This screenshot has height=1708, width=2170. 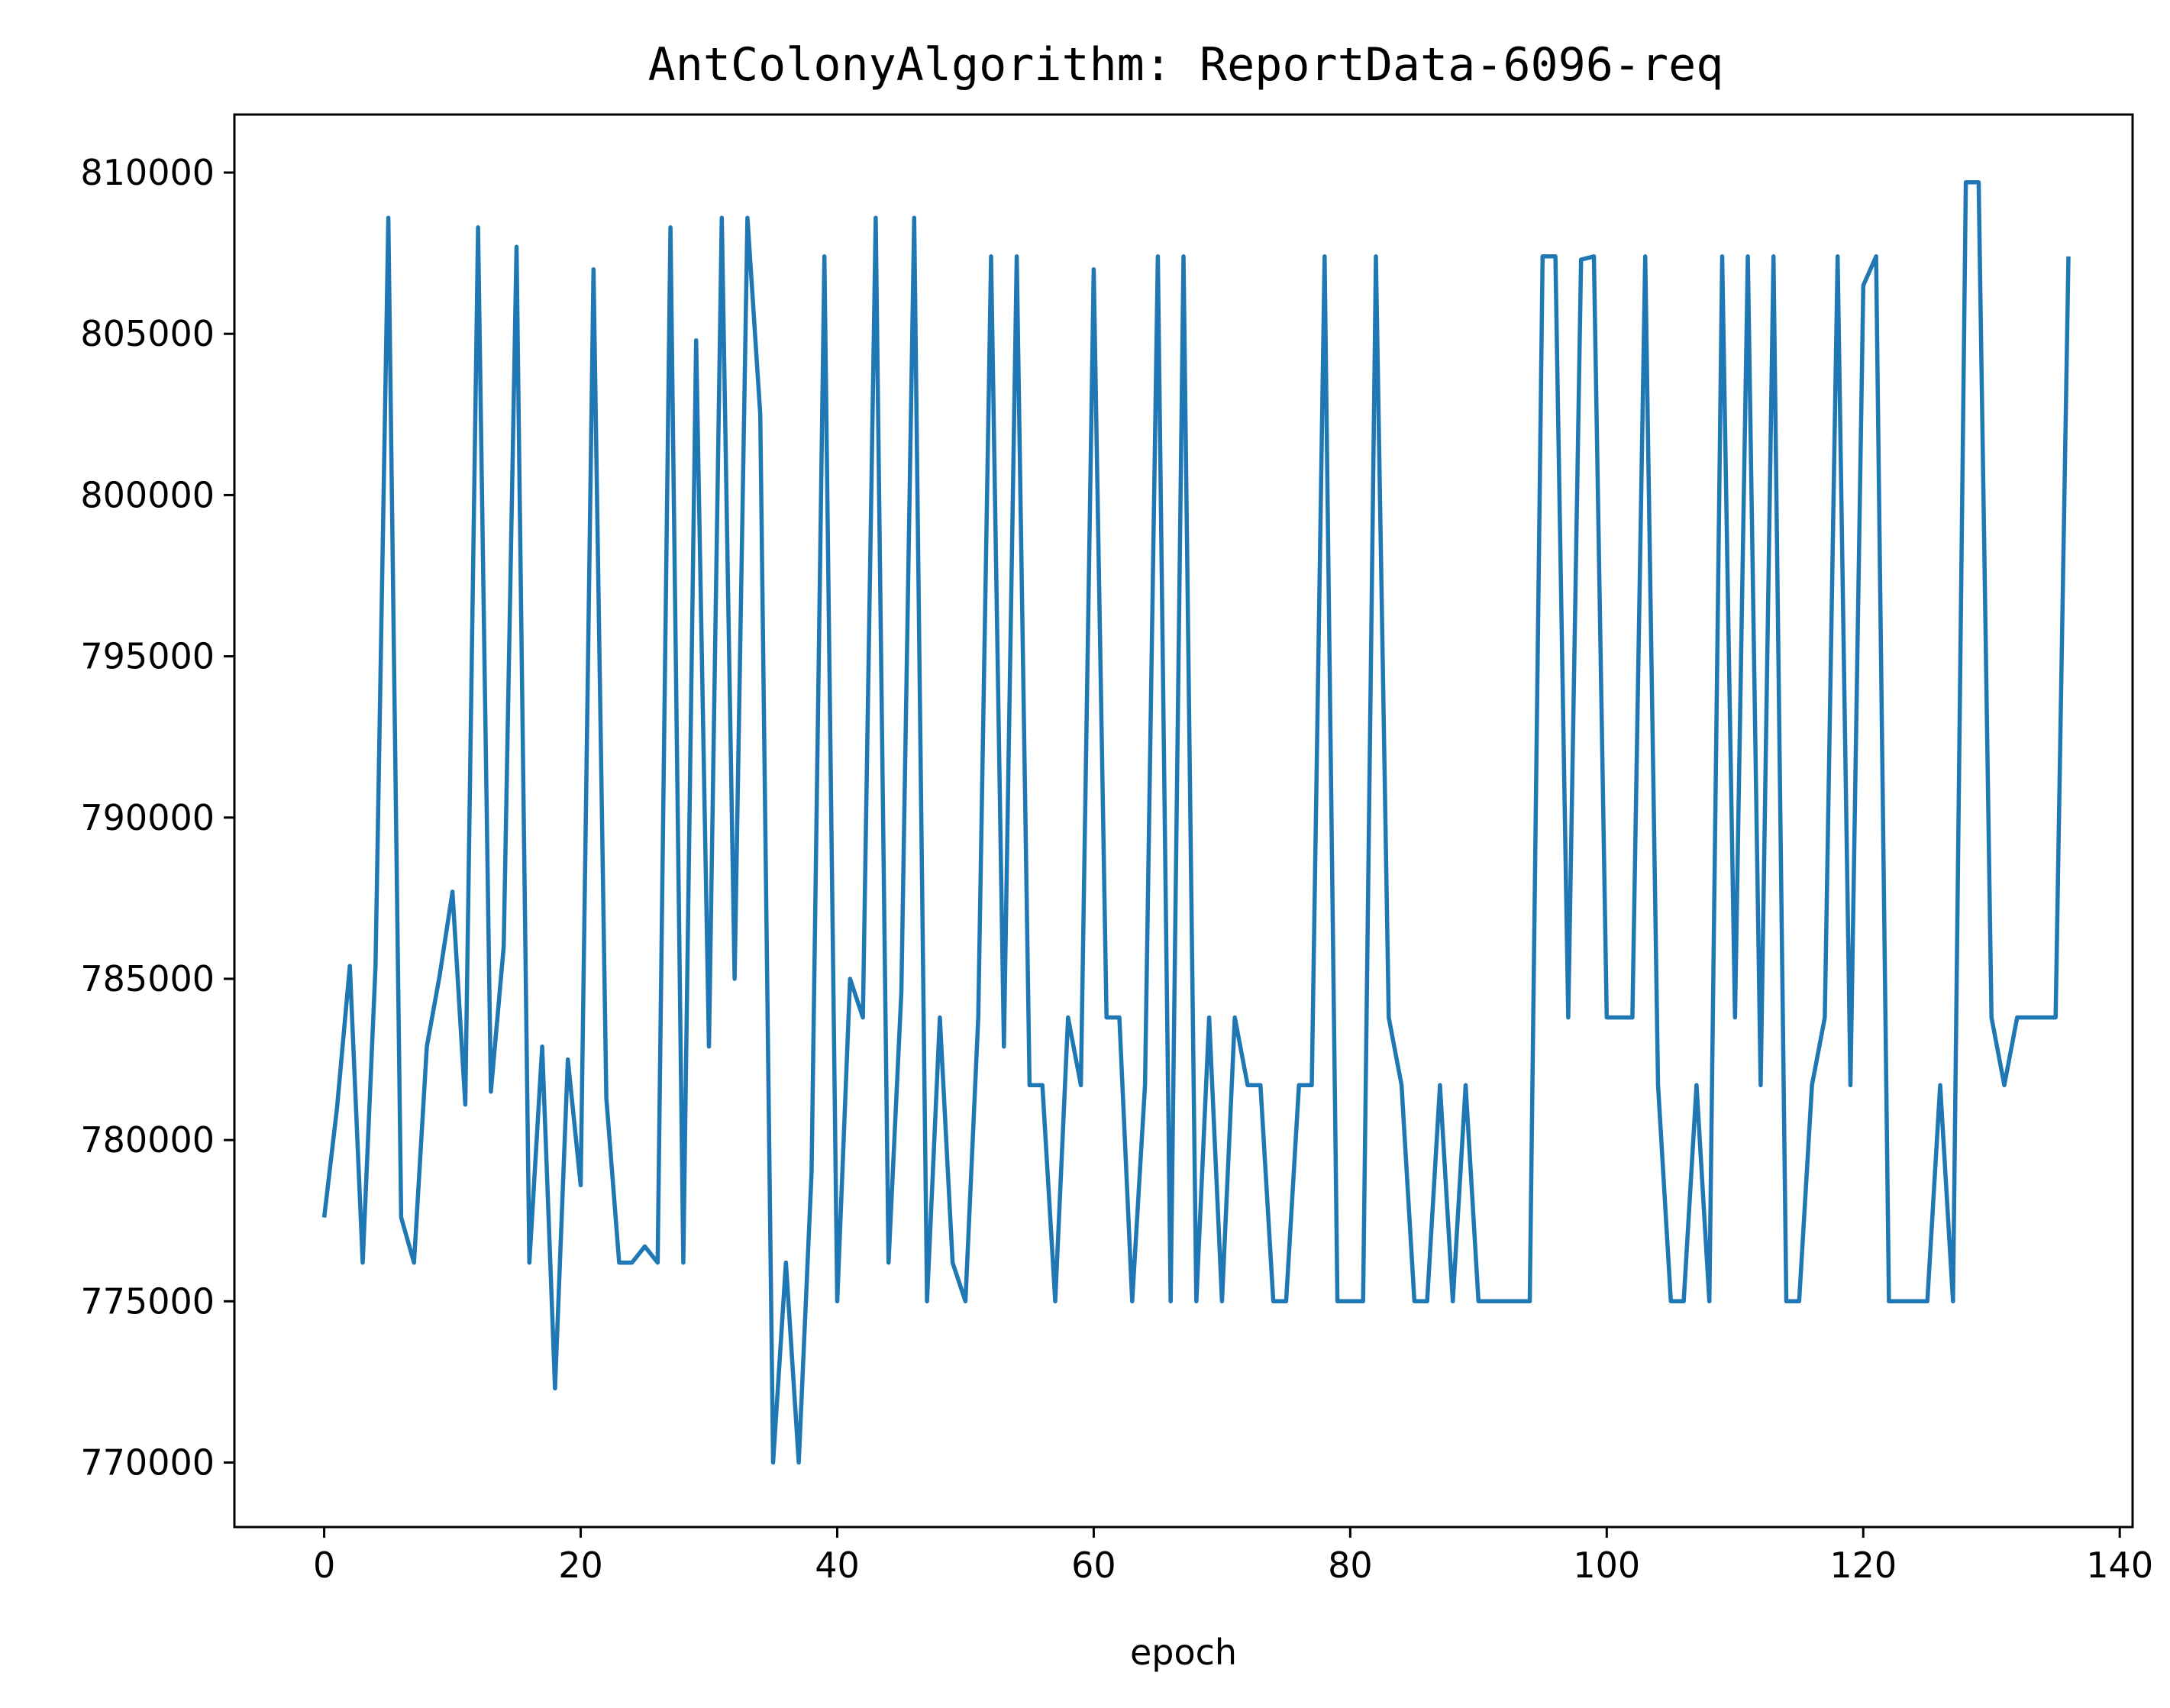 What do you see at coordinates (147, 1140) in the screenshot?
I see `y-tick-label: 780000` at bounding box center [147, 1140].